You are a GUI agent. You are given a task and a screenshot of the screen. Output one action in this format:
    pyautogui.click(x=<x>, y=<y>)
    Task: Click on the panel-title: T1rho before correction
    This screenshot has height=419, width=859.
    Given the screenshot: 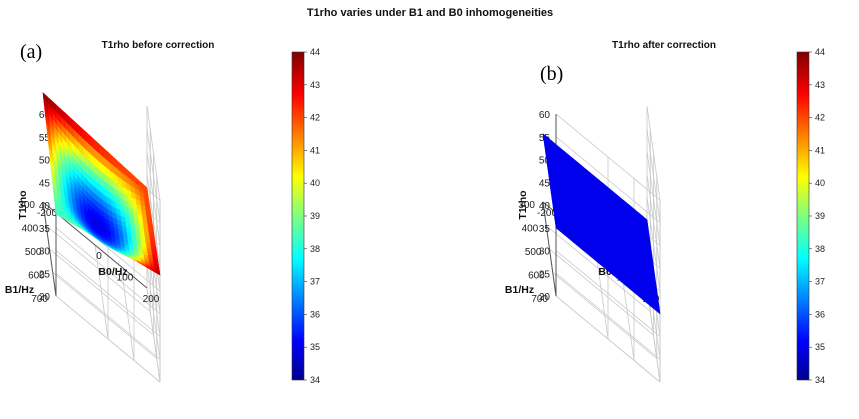 What is the action you would take?
    pyautogui.click(x=158, y=45)
    